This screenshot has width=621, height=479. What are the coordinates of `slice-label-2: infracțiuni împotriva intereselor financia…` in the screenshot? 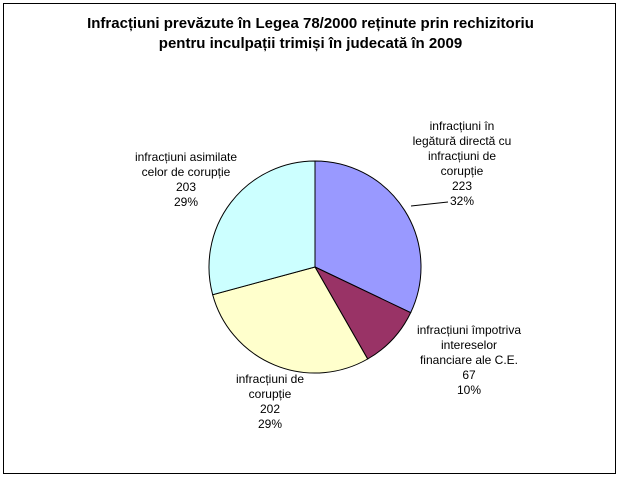 It's located at (469, 360).